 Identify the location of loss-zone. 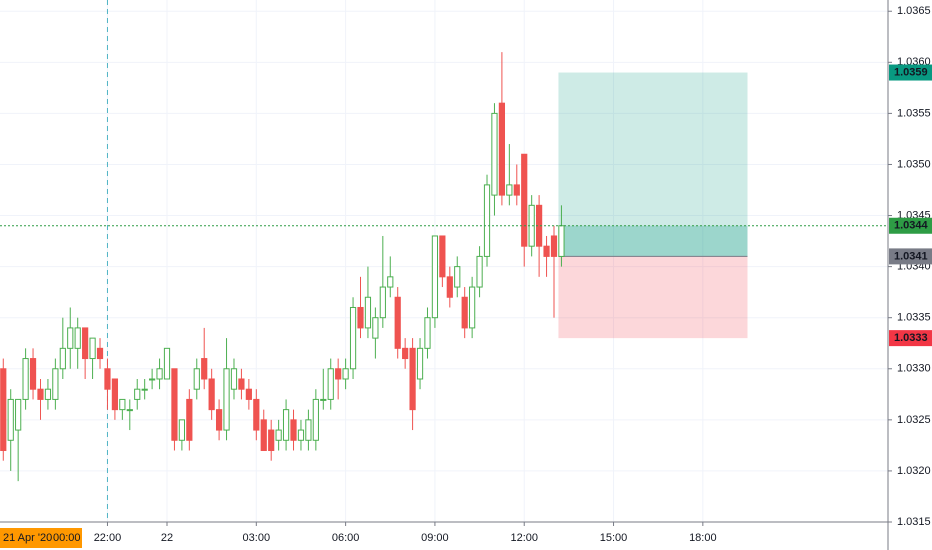
(653, 297).